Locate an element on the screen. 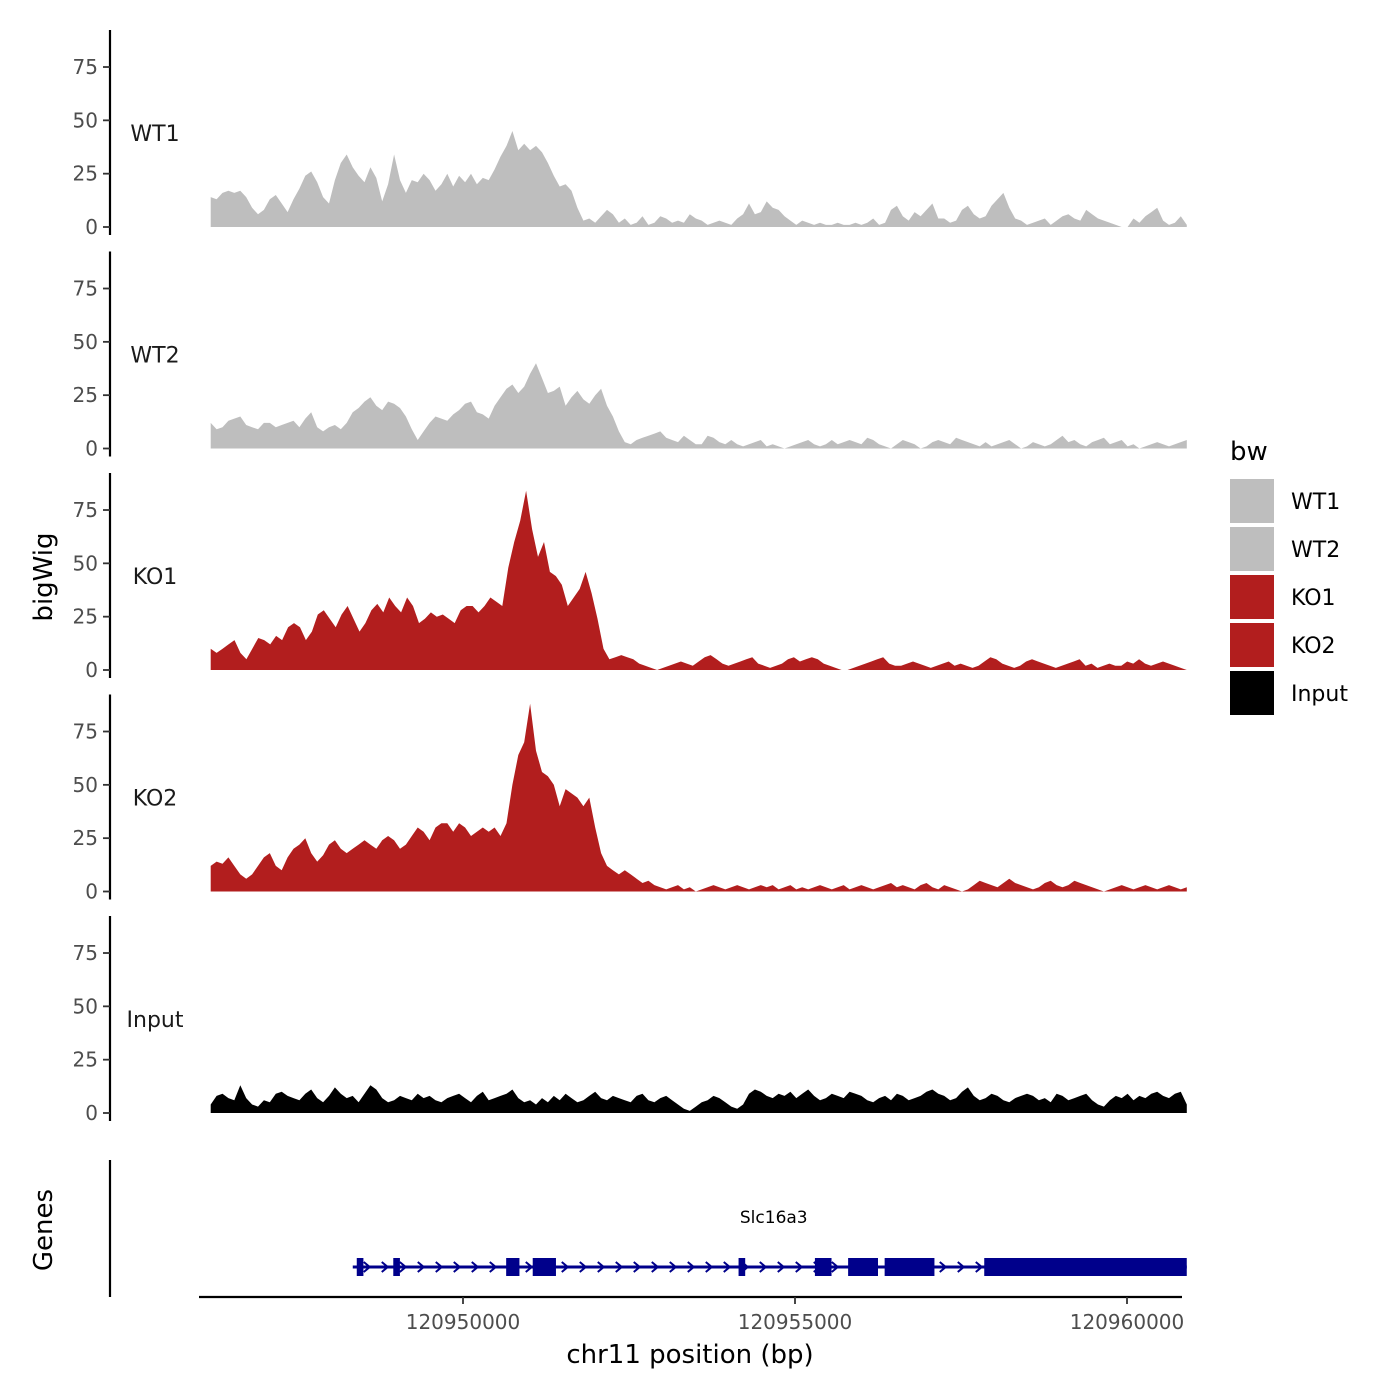 This screenshot has height=1400, width=1400. track-wt1: 0 25 50 75 WT1 is located at coordinates (630, 134).